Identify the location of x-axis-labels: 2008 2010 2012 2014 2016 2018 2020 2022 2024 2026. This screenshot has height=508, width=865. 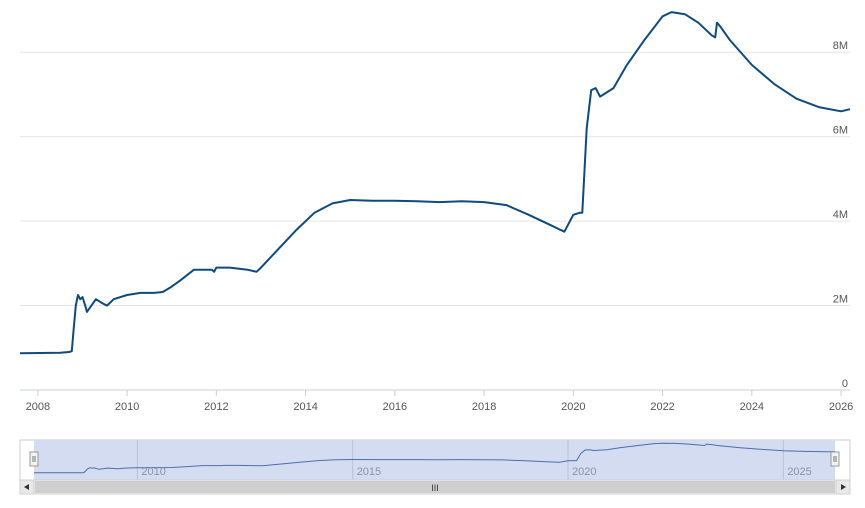
(440, 407).